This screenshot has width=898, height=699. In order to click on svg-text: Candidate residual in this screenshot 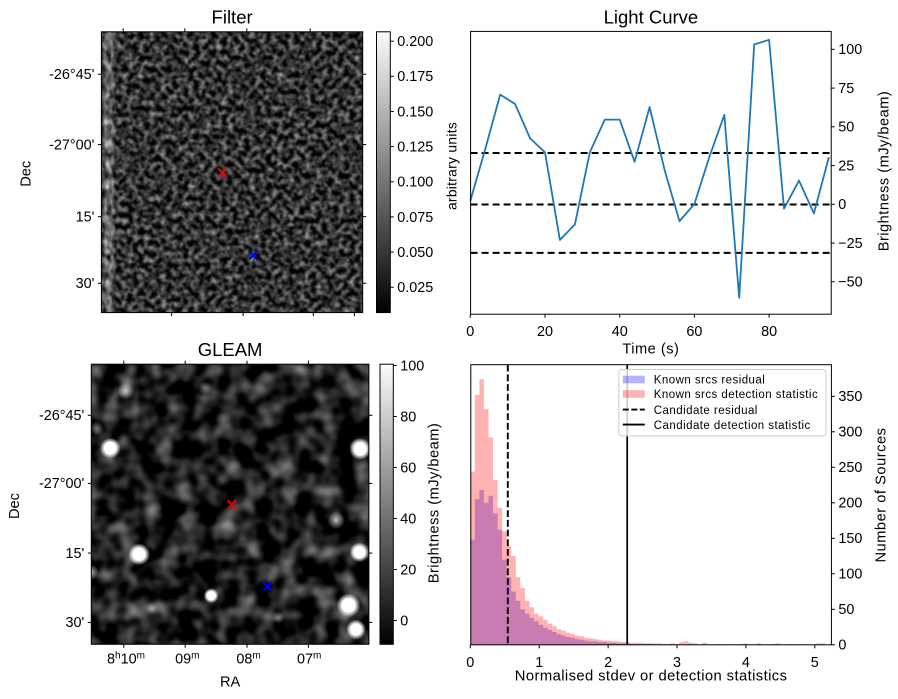, I will do `click(706, 411)`.